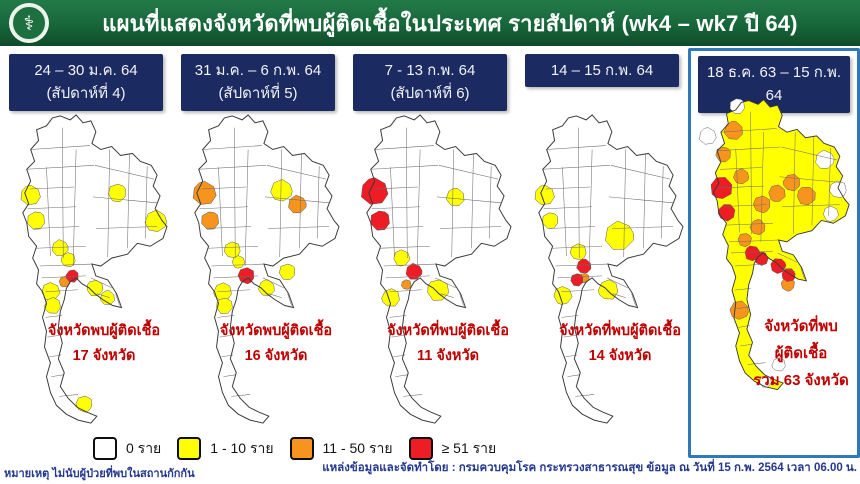 Image resolution: width=860 pixels, height=484 pixels. Describe the element at coordinates (144, 447) in the screenshot. I see `legend-label: 0 ราย` at that location.